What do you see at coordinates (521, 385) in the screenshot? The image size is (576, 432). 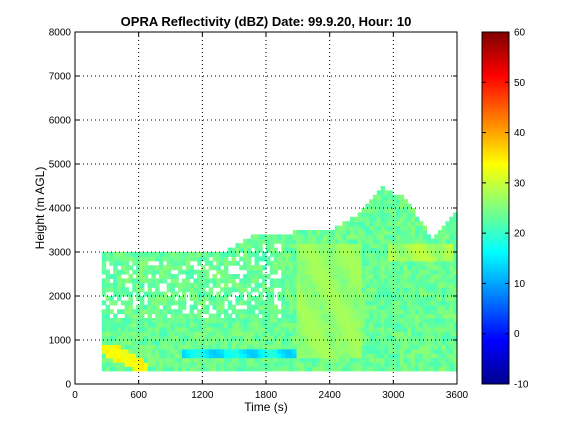 I see `colorbar-tick-label: -10` at bounding box center [521, 385].